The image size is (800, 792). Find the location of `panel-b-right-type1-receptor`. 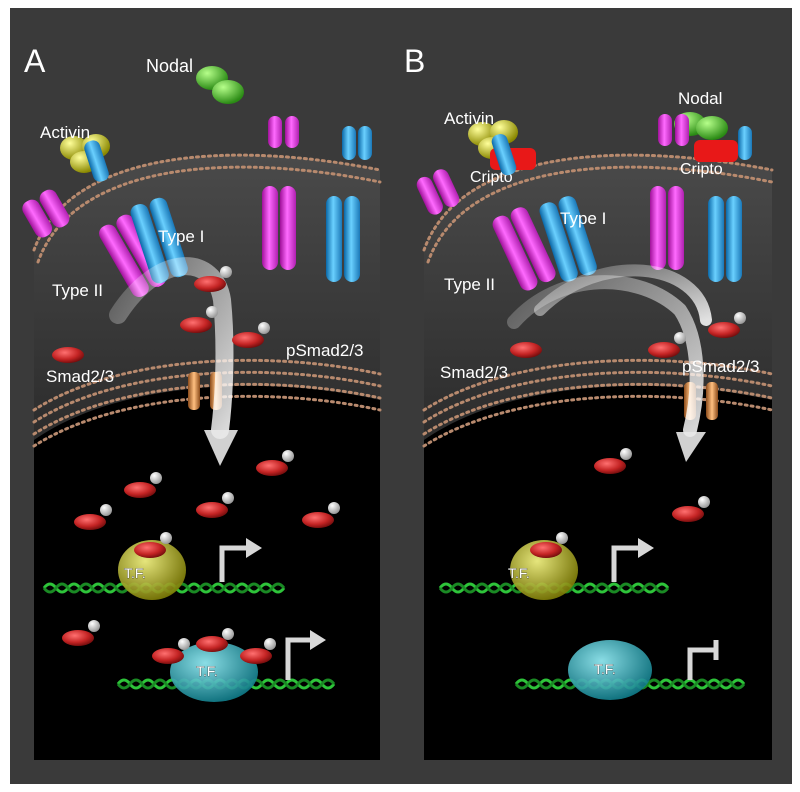

panel-b-right-type1-receptor is located at coordinates (730, 204).